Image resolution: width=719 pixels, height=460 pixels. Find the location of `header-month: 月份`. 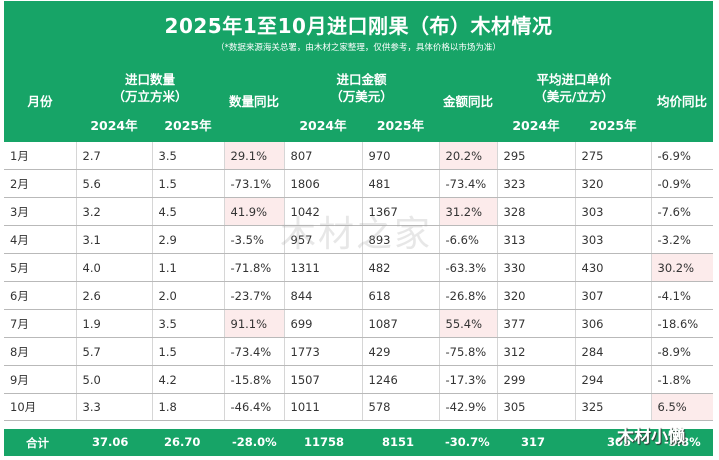

header-month: 月份 is located at coordinates (40, 101).